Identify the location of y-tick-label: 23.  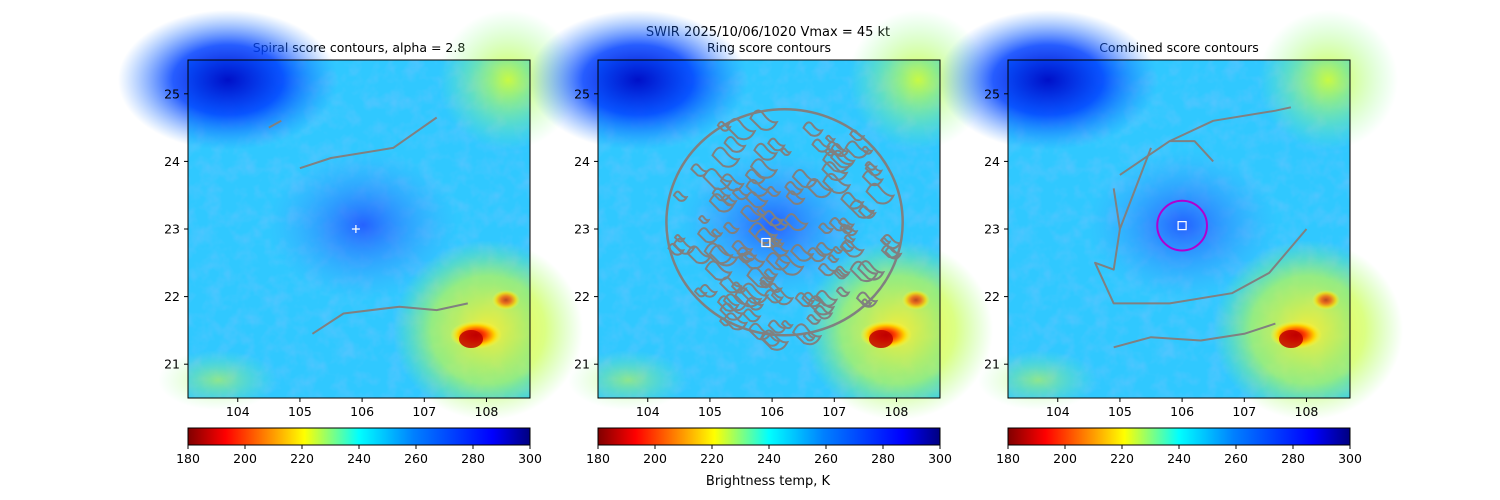
(172, 229).